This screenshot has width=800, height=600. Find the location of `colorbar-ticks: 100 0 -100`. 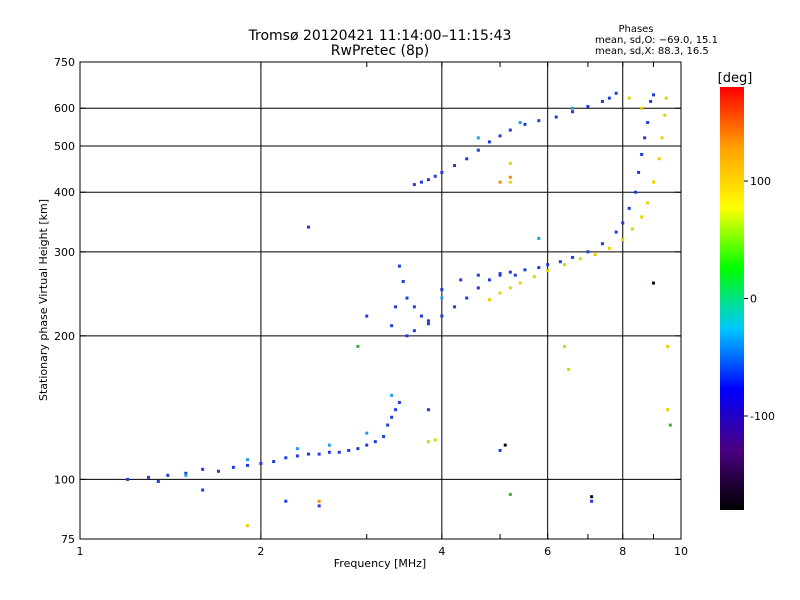

colorbar-ticks: 100 0 -100 is located at coordinates (759, 299).